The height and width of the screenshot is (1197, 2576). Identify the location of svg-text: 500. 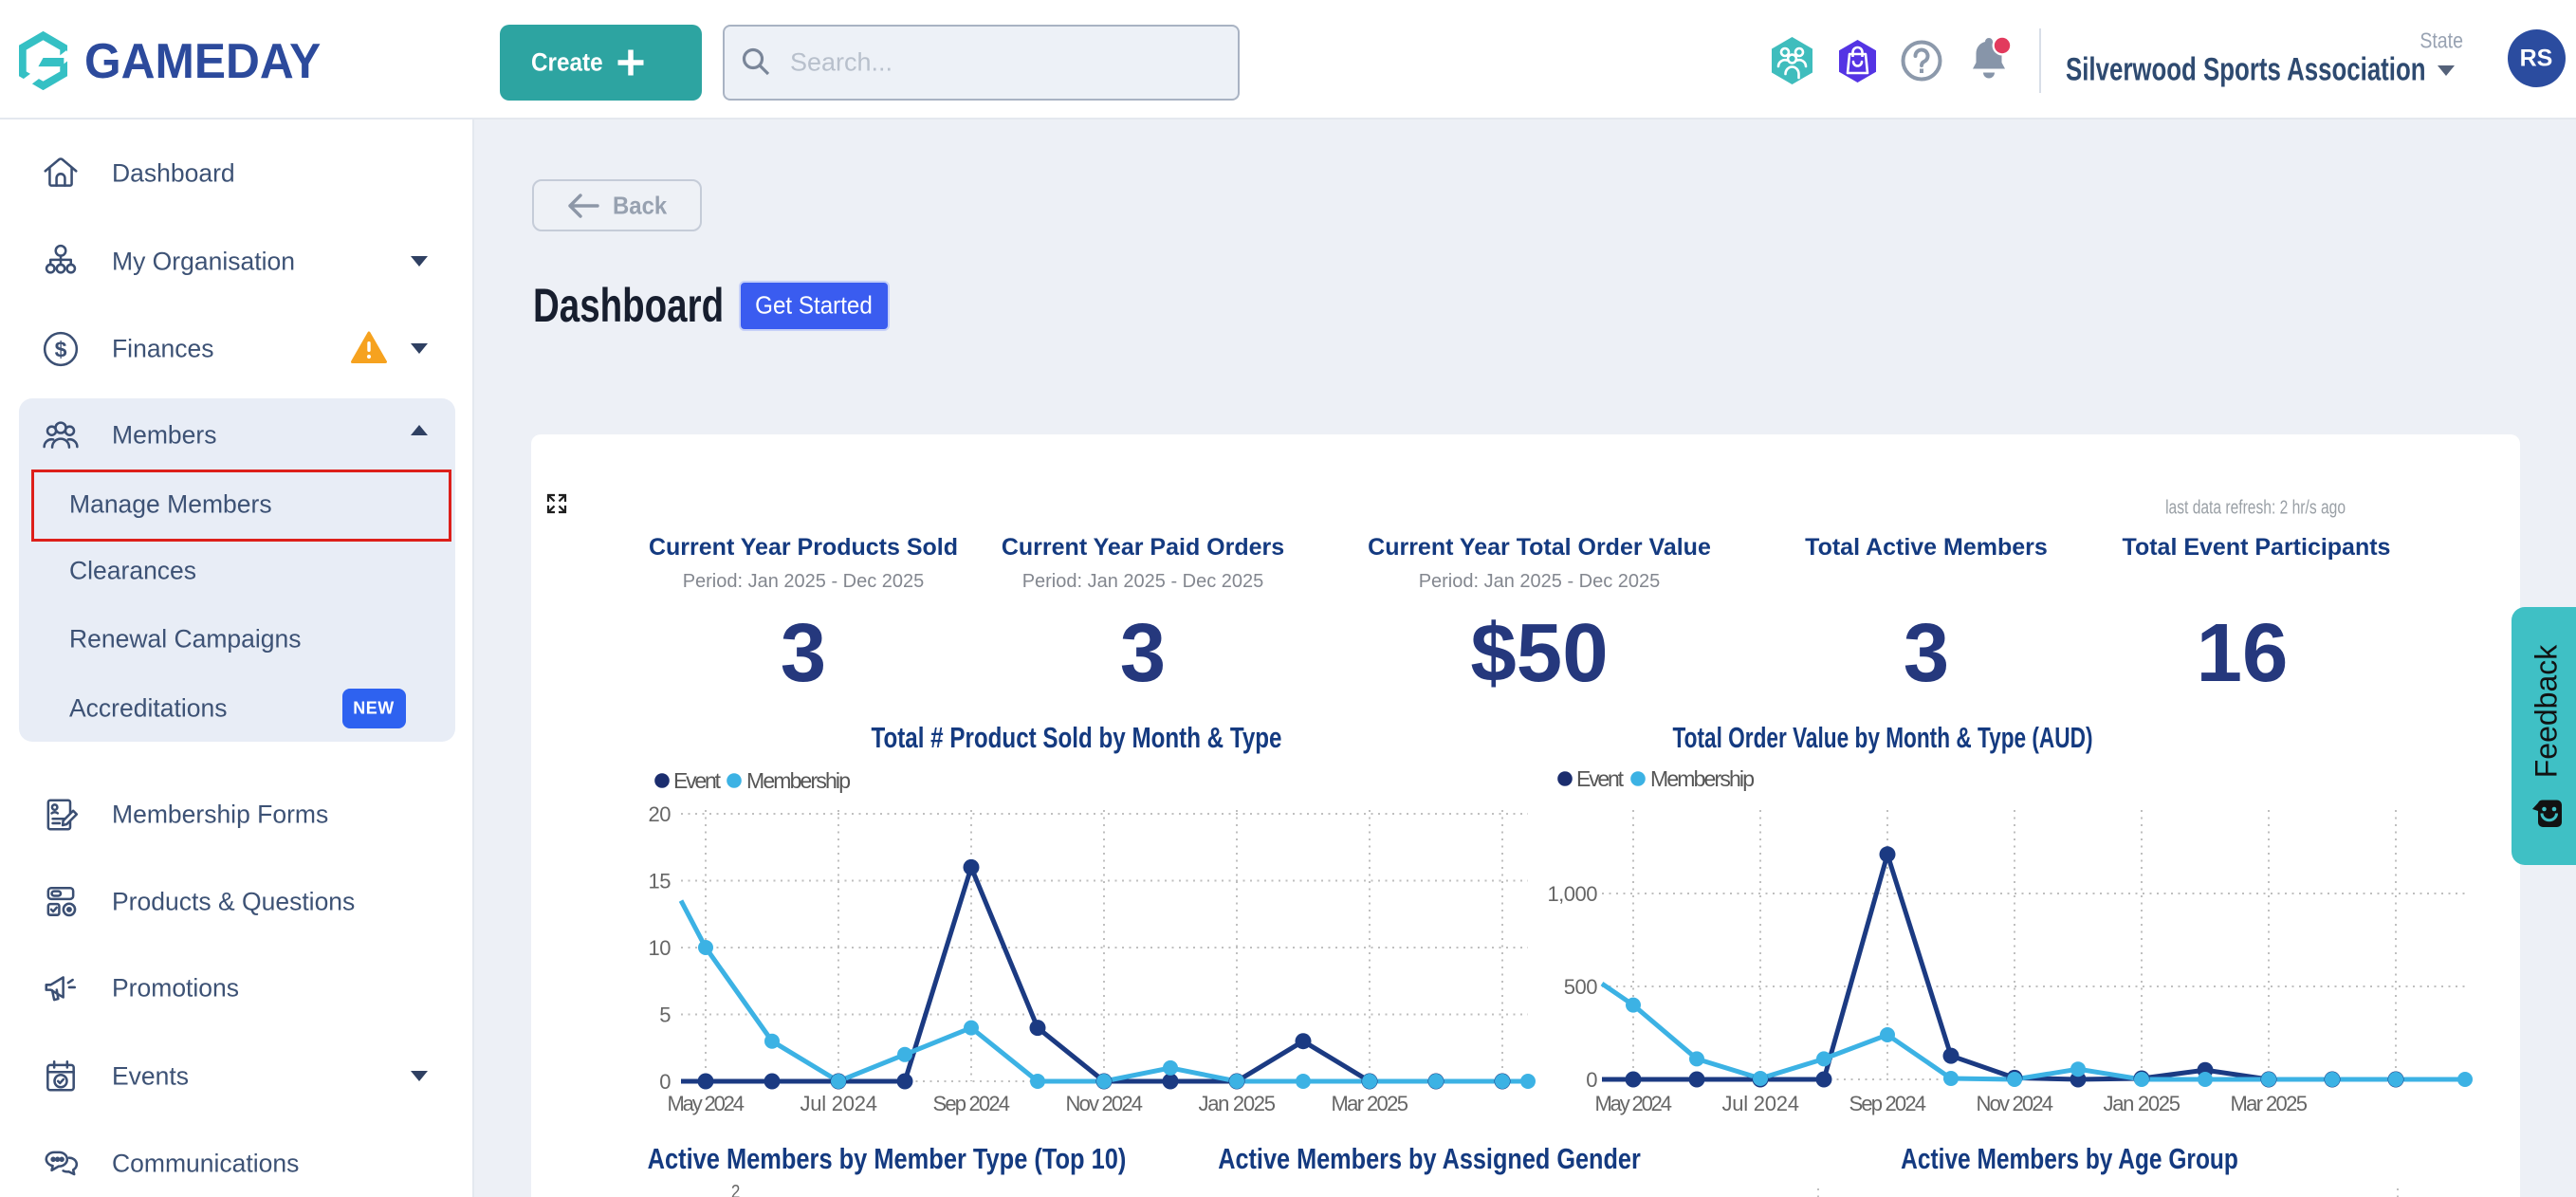
(1580, 987).